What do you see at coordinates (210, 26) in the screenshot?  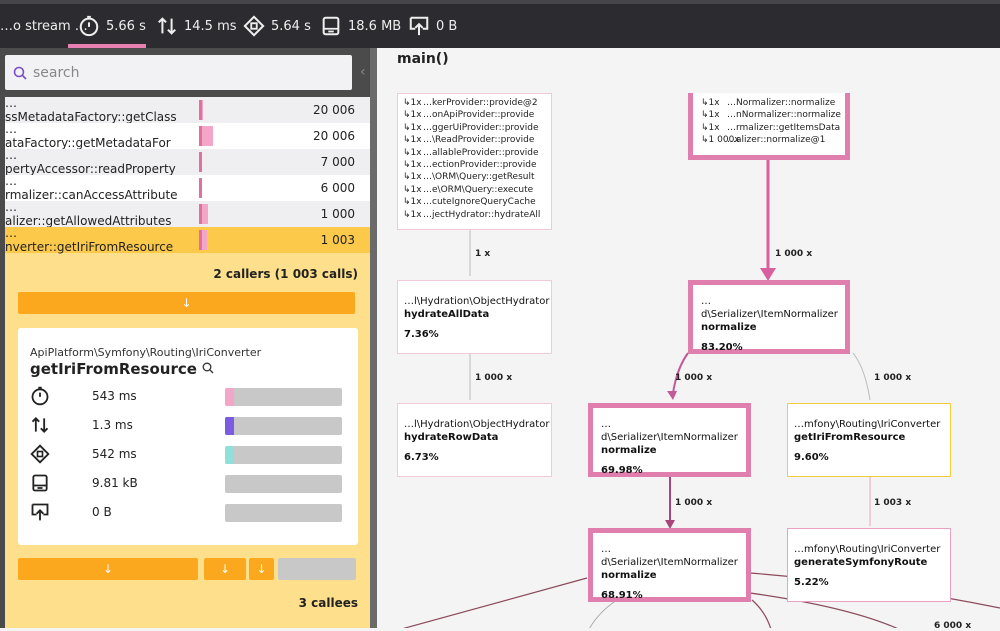 I see `metric-value: 14.5 ms` at bounding box center [210, 26].